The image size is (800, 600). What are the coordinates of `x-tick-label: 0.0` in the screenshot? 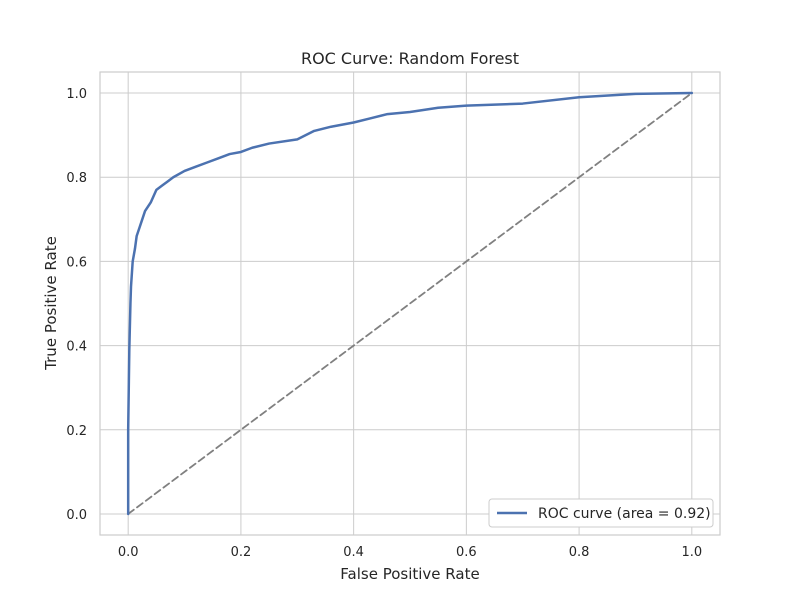 It's located at (128, 552).